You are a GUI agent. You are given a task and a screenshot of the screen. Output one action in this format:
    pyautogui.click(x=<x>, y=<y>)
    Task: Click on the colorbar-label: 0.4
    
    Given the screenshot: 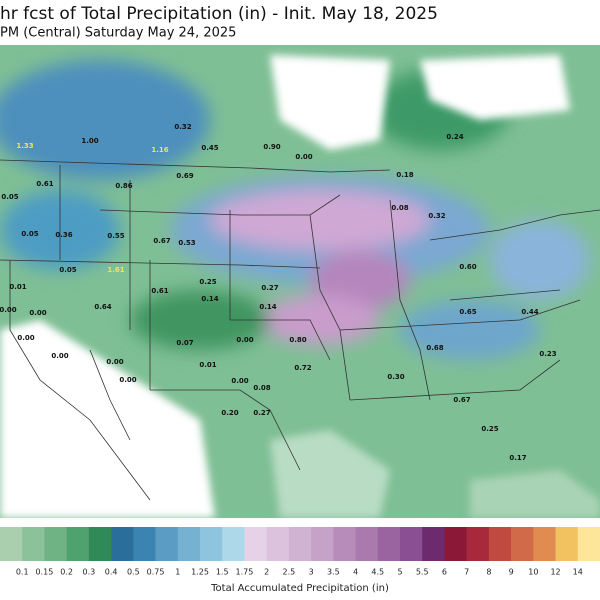 What is the action you would take?
    pyautogui.click(x=111, y=572)
    